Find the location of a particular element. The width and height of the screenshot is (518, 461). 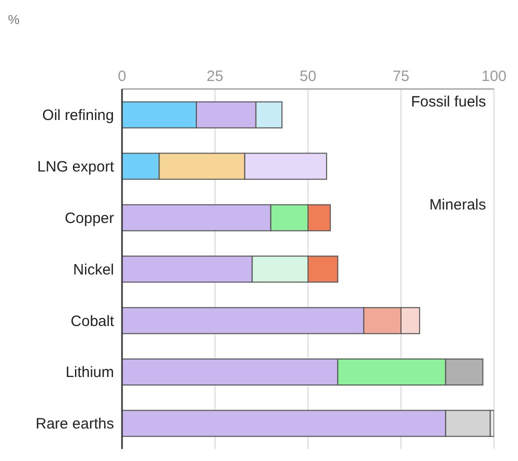

x-tick-label: 0 is located at coordinates (122, 76).